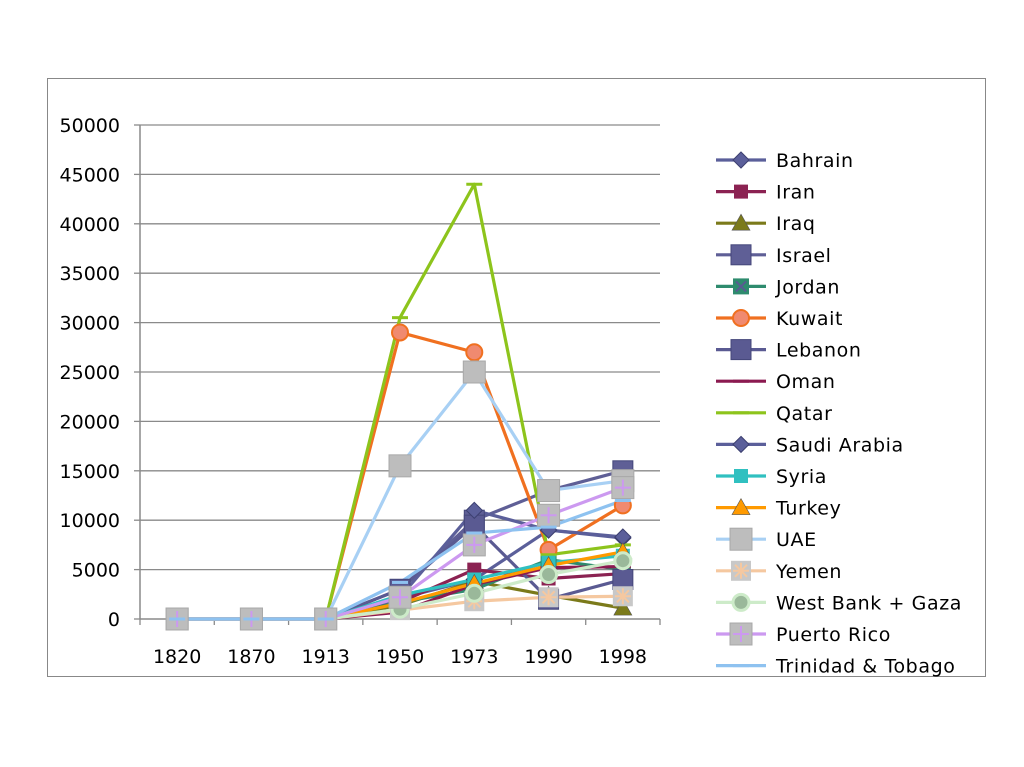 The image size is (1024, 767). What do you see at coordinates (766, 193) in the screenshot?
I see `legend-item-iran: Iran` at bounding box center [766, 193].